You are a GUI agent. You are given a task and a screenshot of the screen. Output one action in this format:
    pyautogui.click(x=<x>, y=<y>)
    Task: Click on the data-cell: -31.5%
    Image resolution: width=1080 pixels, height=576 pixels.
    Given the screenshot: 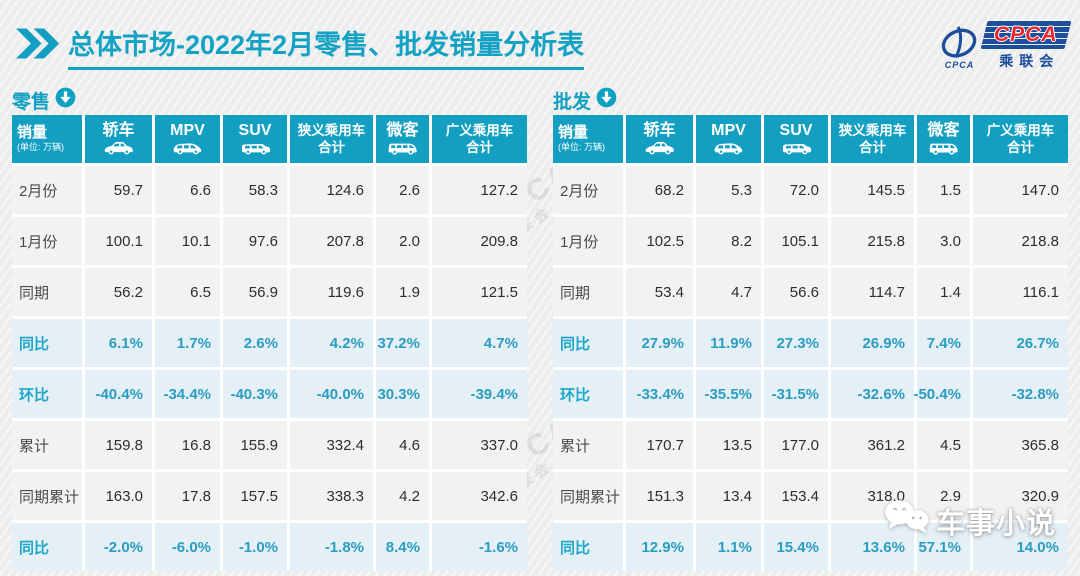 What is the action you would take?
    pyautogui.click(x=796, y=394)
    